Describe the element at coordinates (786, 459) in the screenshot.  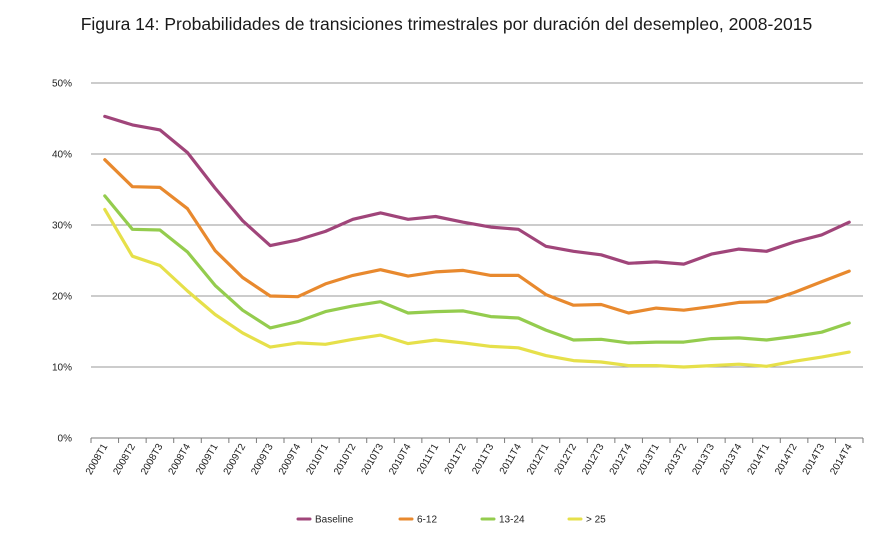
I see `x-tick-label: 2014T2` at that location.